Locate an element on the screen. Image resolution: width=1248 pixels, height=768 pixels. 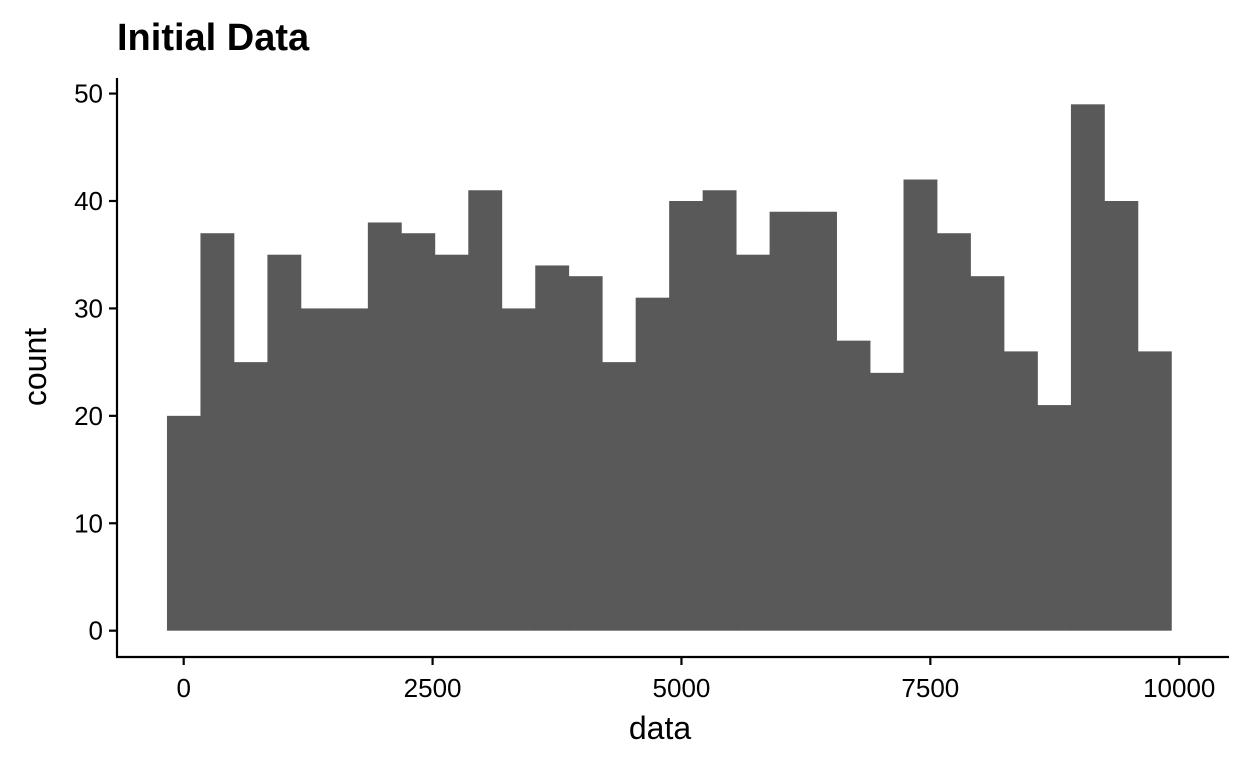
x-tick-label: 7500 is located at coordinates (930, 688).